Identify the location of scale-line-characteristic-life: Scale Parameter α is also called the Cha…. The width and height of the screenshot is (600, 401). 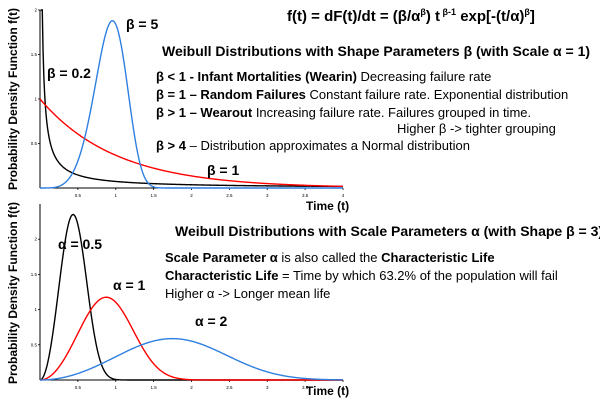
(330, 257).